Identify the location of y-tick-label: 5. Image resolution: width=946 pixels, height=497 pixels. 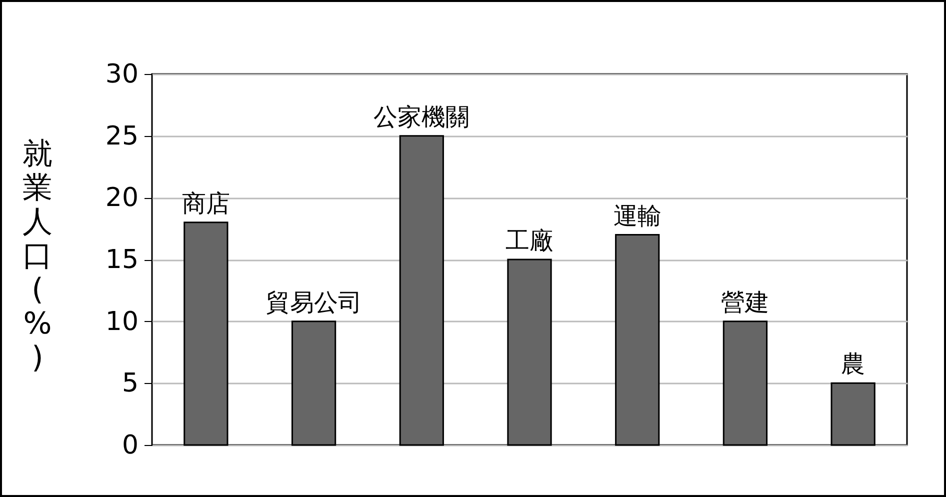
(130, 383).